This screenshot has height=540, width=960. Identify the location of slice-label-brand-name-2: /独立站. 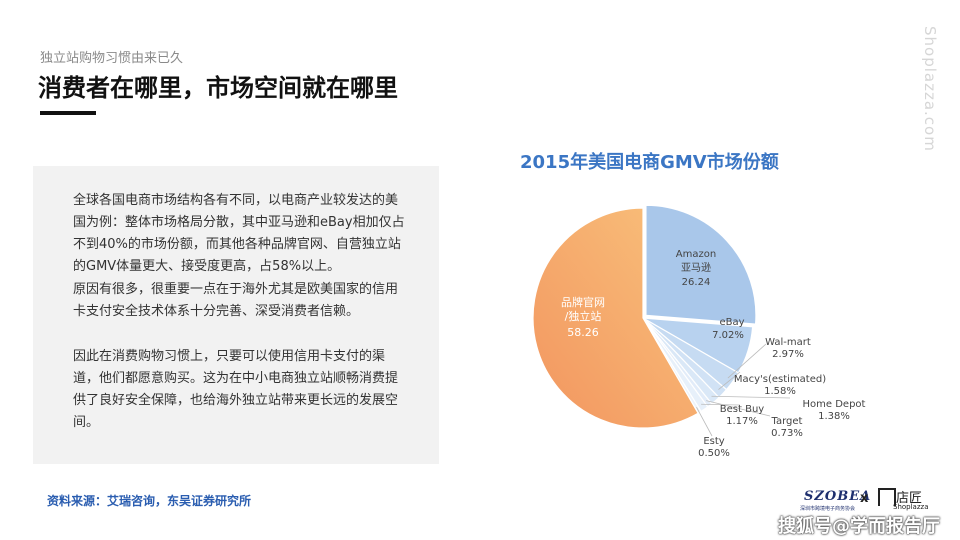
(583, 316).